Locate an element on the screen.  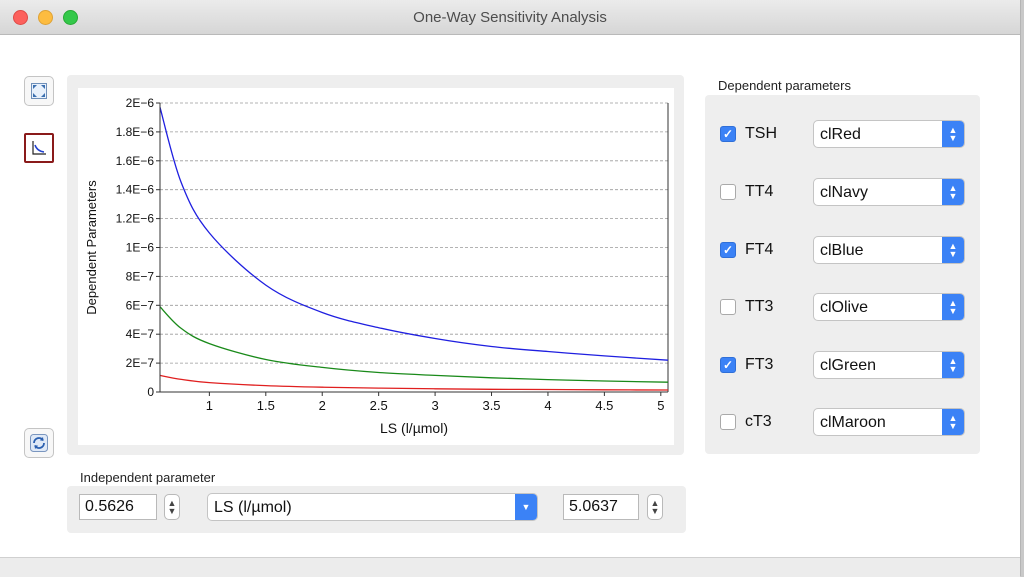
dependent-parameters-label: Dependent parameters is located at coordinates (784, 85).